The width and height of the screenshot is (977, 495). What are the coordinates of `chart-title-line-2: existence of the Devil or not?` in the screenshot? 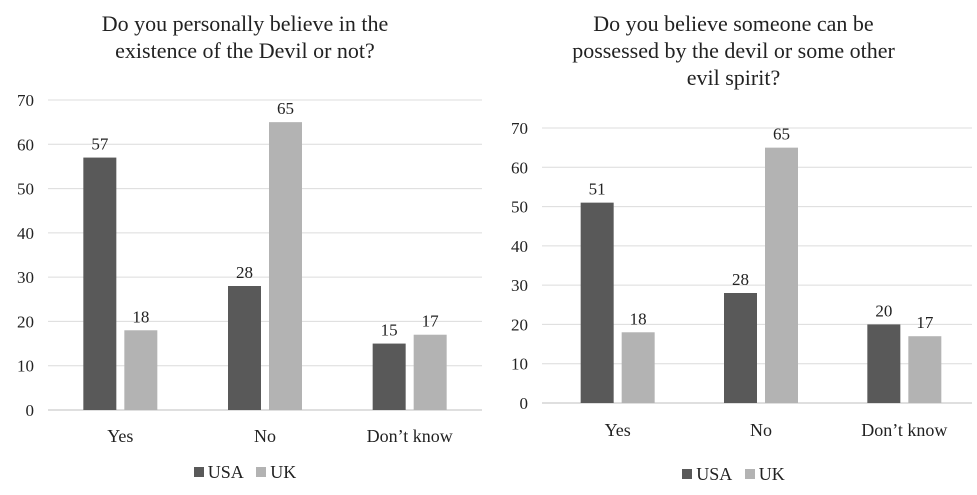 It's located at (245, 50).